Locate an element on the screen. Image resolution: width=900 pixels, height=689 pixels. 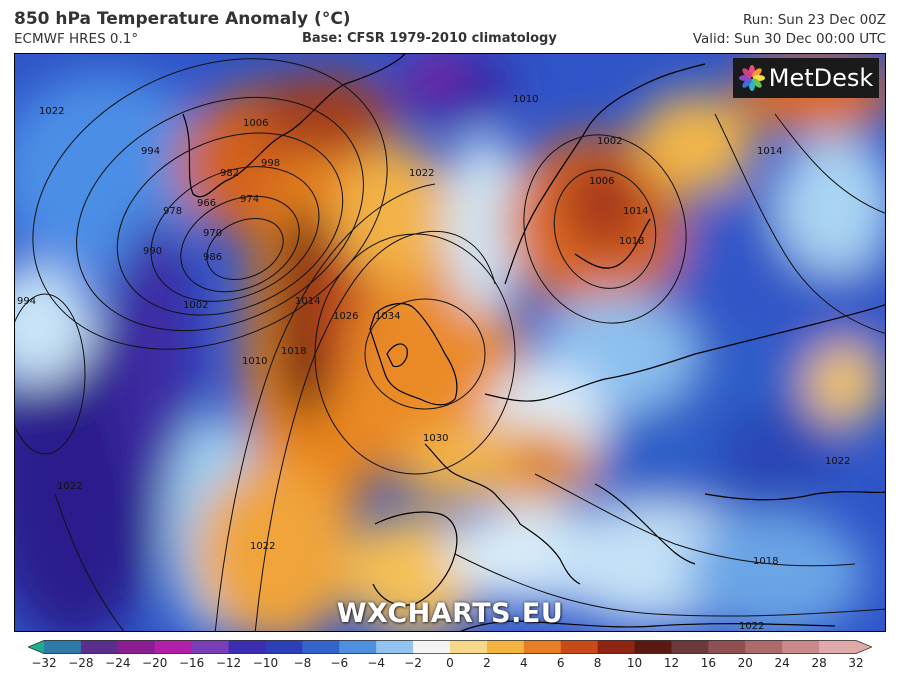
isobar-label: 982 is located at coordinates (229, 173).